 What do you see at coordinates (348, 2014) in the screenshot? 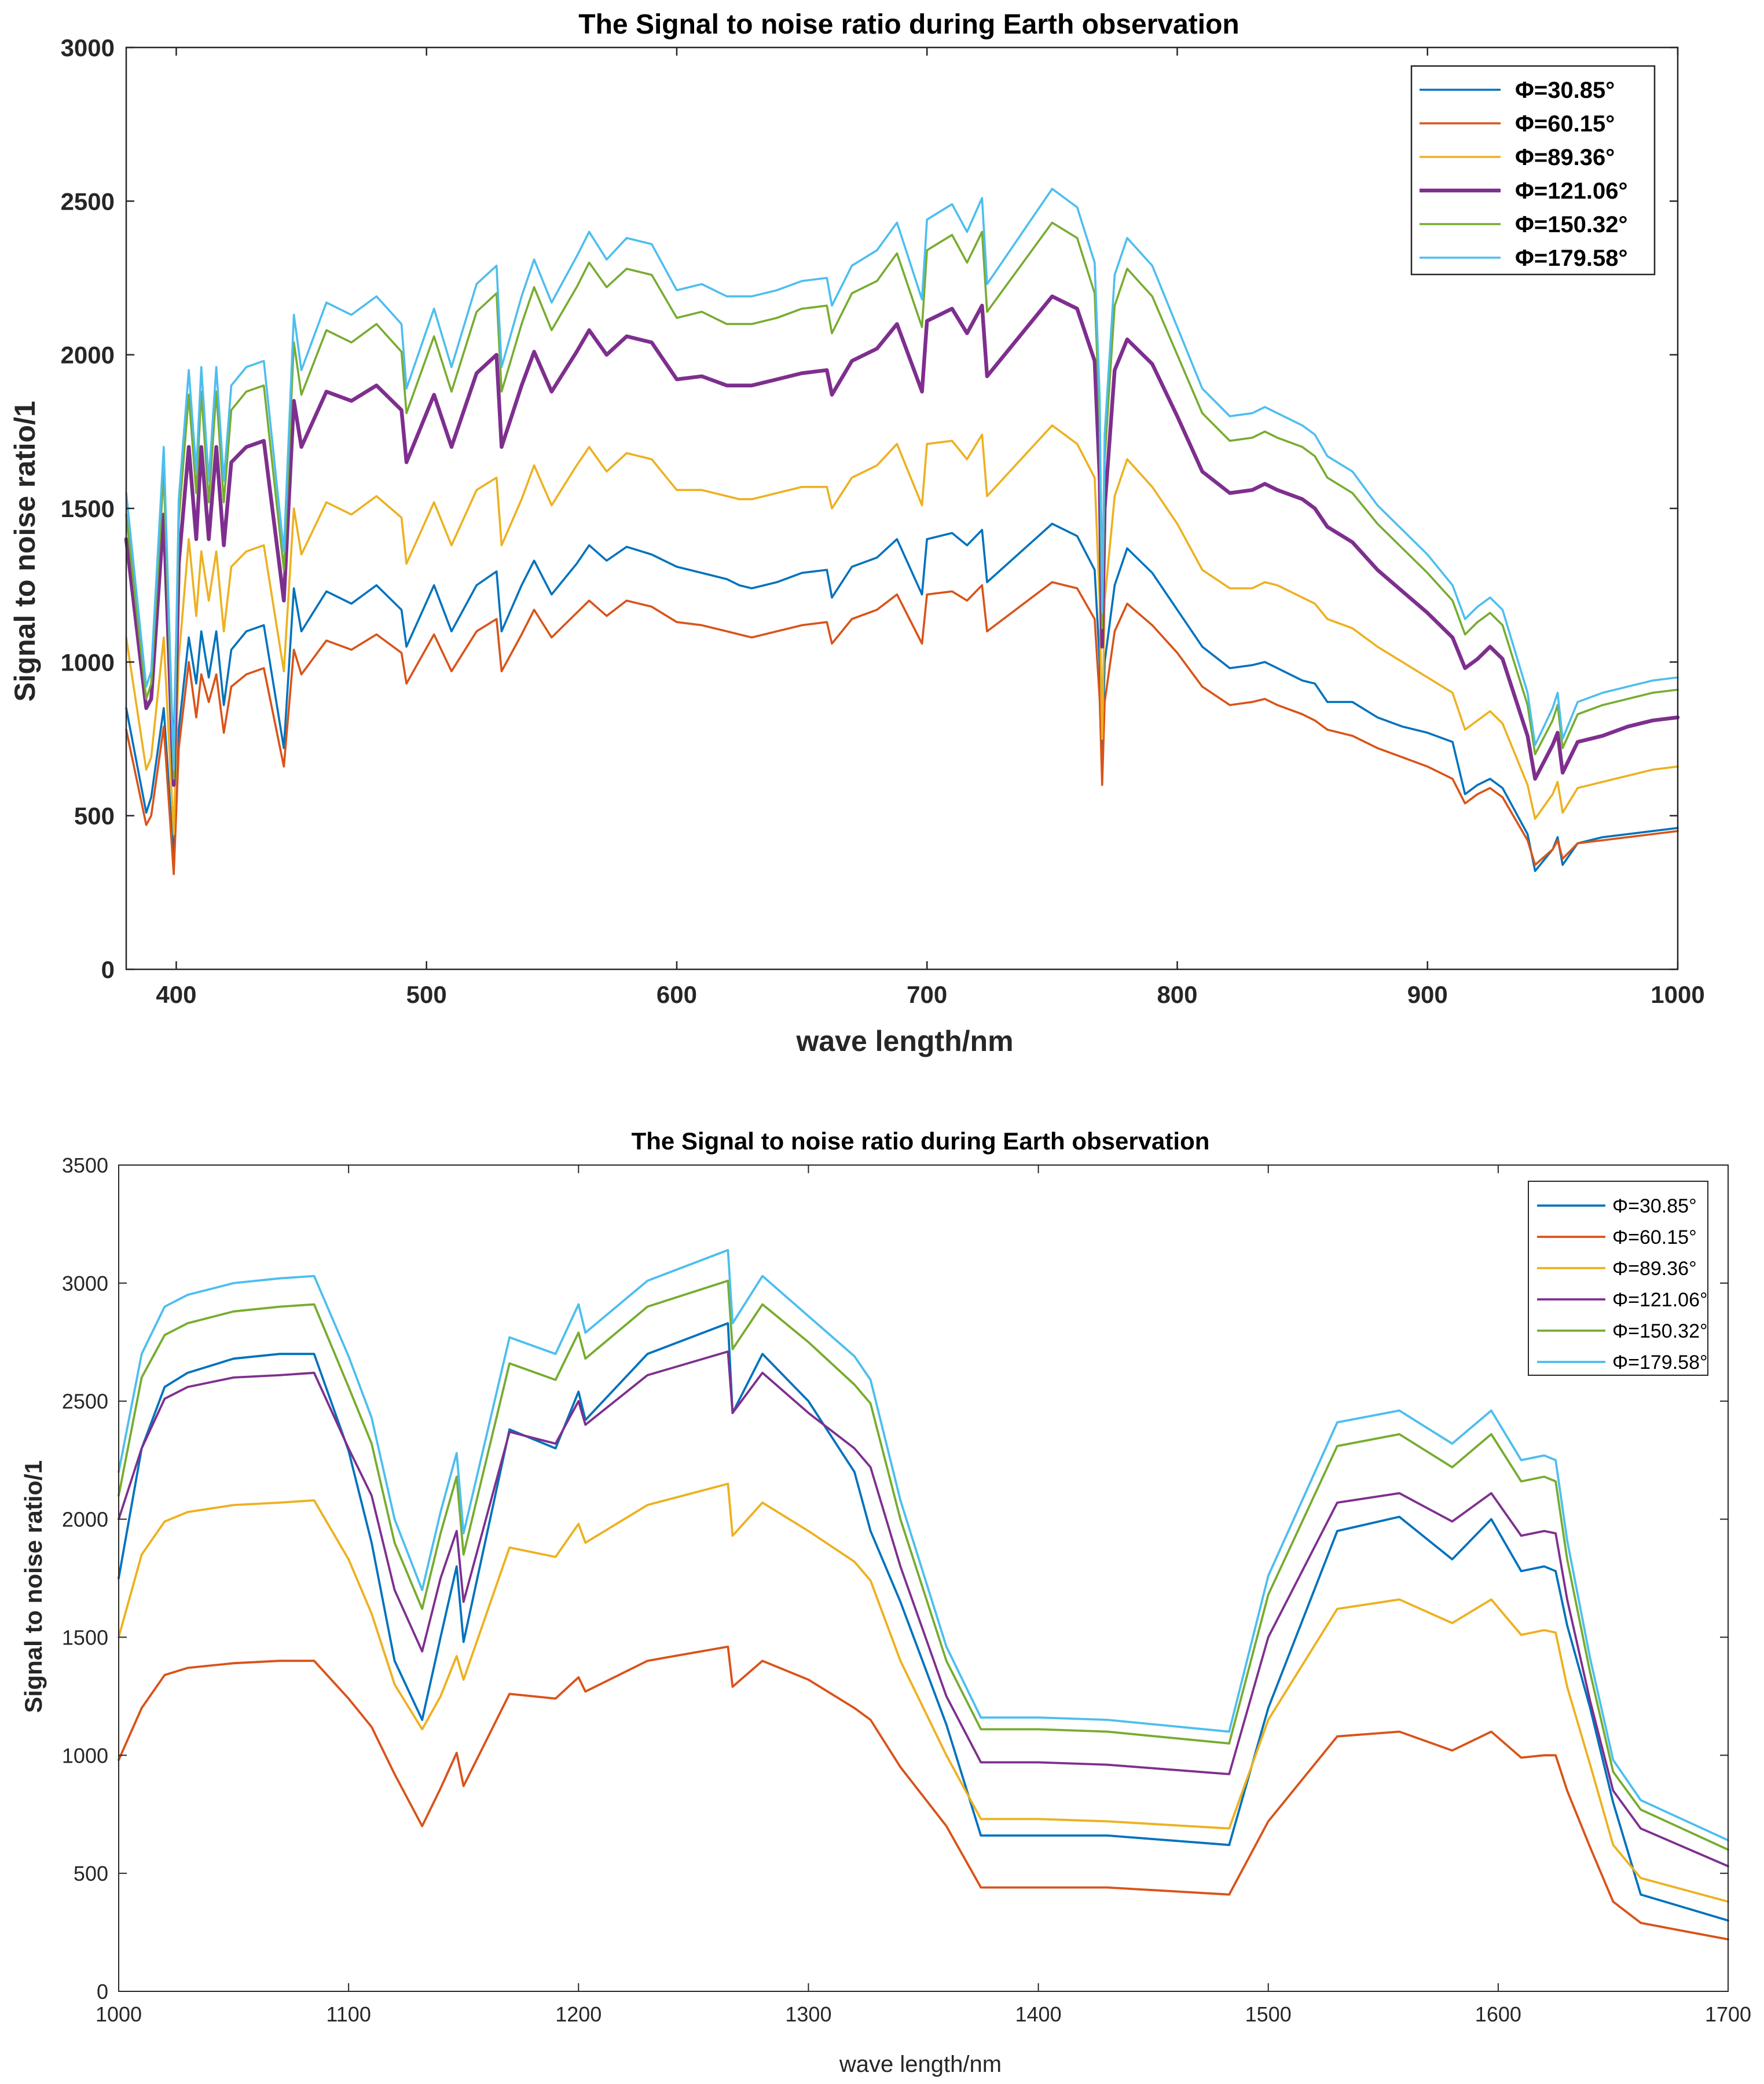
I see `chart-bottom-x-tick-label: 1100` at bounding box center [348, 2014].